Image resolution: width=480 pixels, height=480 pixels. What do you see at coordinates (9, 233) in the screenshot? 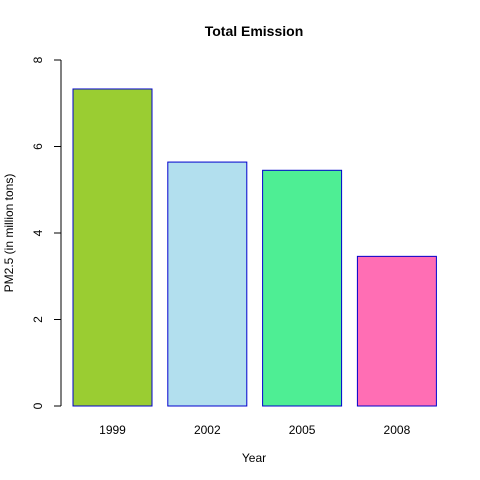
I see `y-axis-label: PM2.5 (in million tons)` at bounding box center [9, 233].